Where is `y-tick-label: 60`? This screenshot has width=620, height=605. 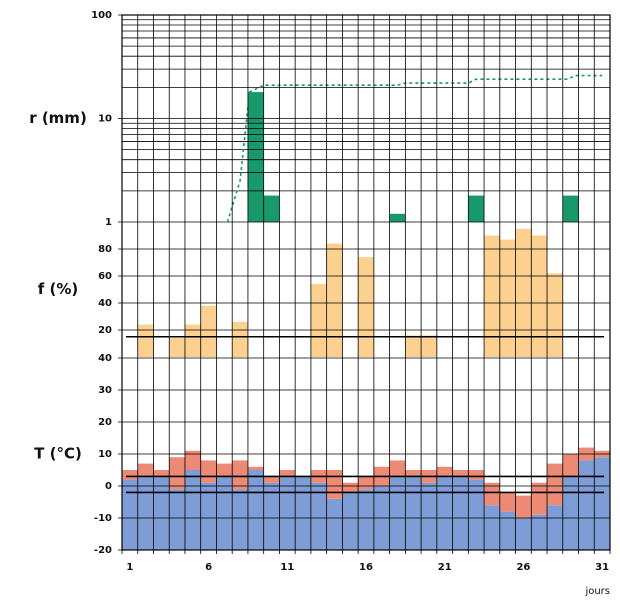
y-tick-label: 60 is located at coordinates (105, 276).